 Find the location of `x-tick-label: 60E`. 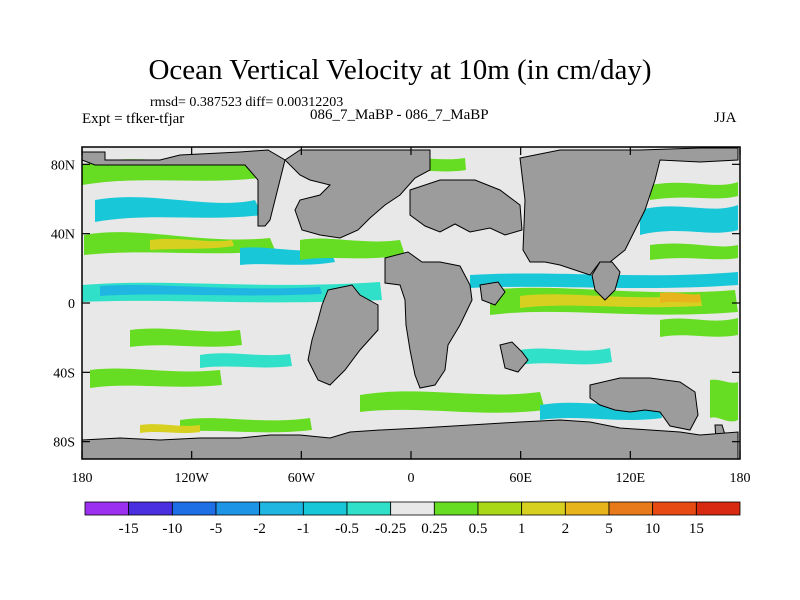

x-tick-label: 60E is located at coordinates (520, 478).